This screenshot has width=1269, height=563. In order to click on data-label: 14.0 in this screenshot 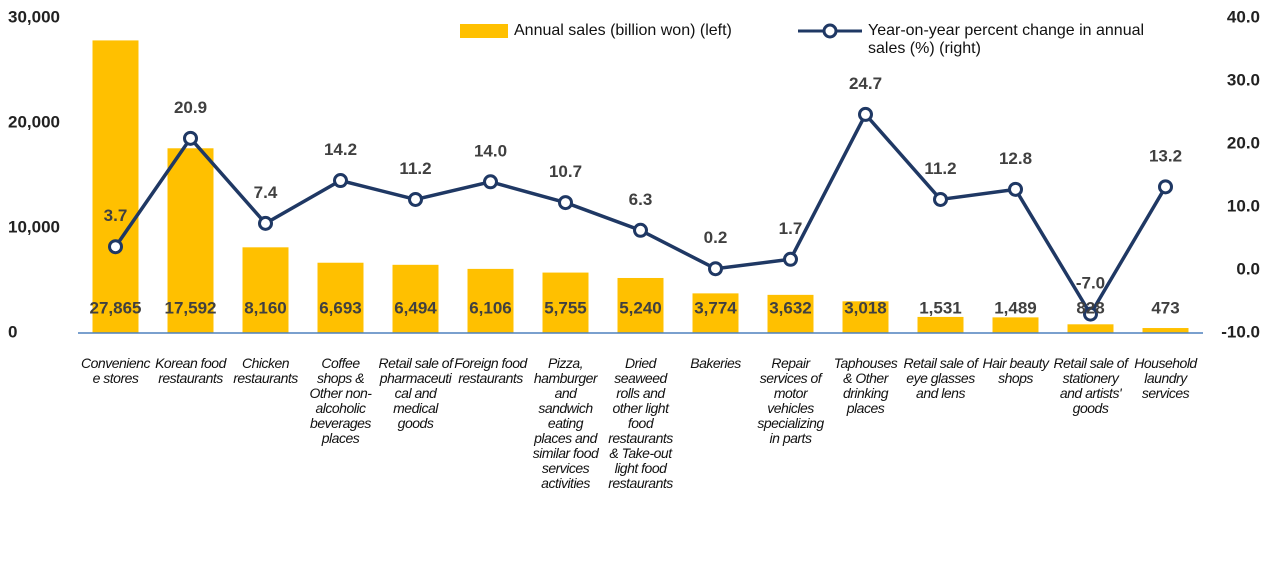, I will do `click(490, 150)`.